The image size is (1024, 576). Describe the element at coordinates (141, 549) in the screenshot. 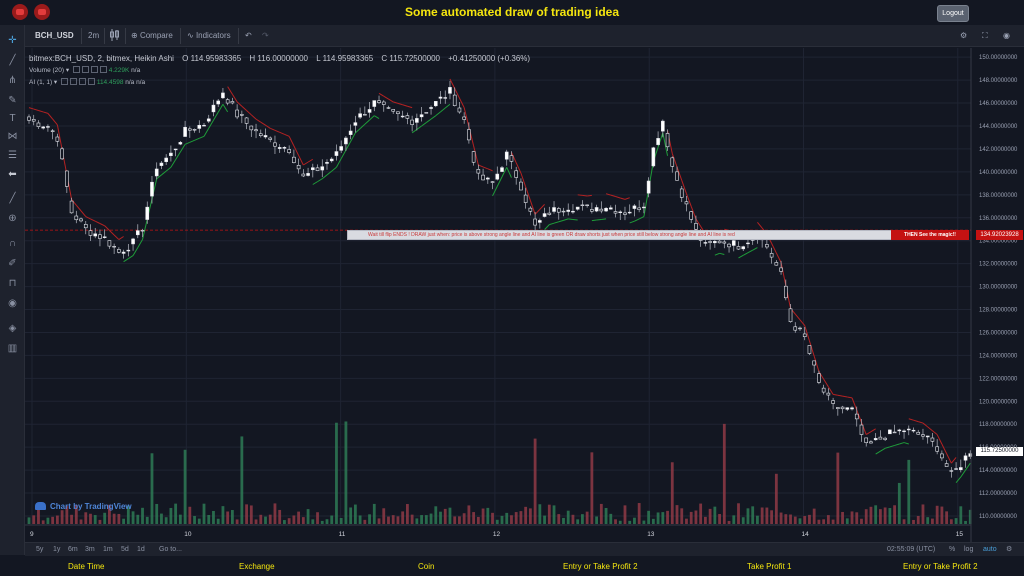

I see `range-1d: 1d` at that location.